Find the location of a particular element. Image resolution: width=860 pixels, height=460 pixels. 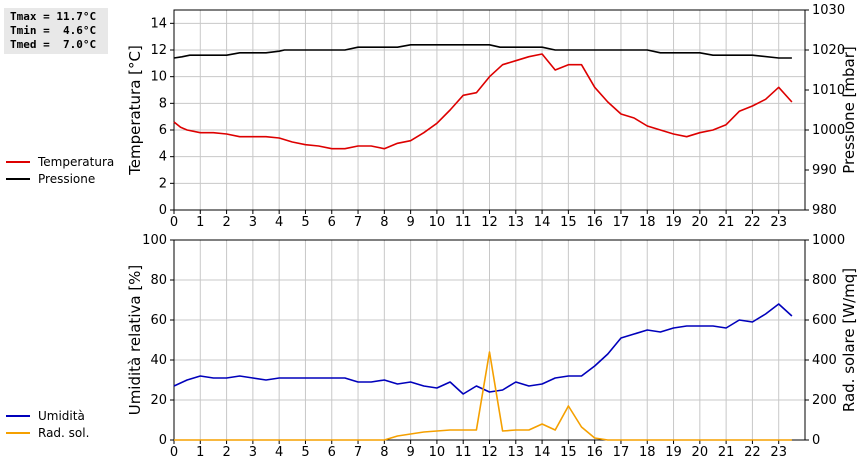

bottom-xtick-label: 17 is located at coordinates (621, 452).